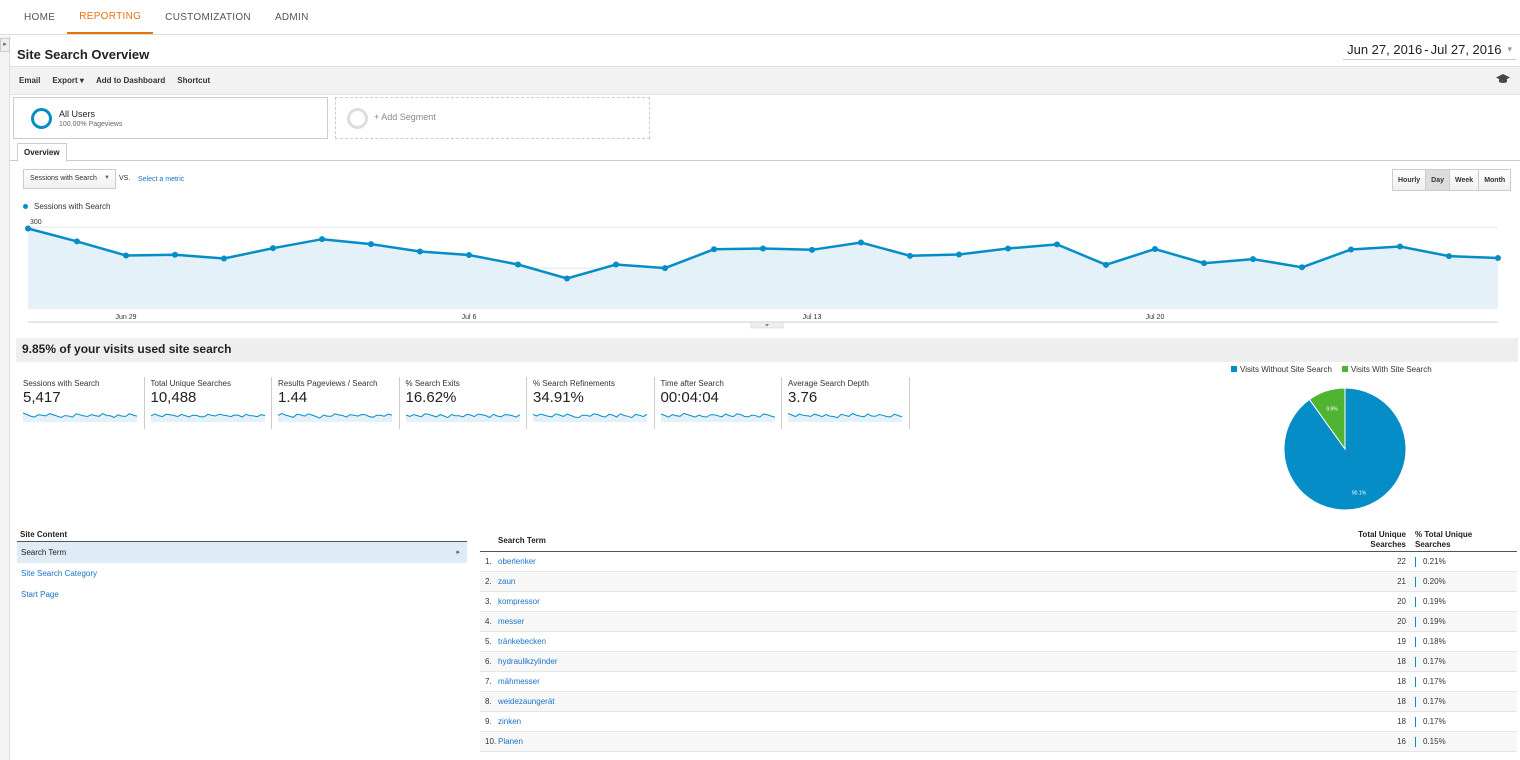 This screenshot has height=760, width=1520. What do you see at coordinates (519, 601) in the screenshot?
I see `search-term-link: kompressor` at bounding box center [519, 601].